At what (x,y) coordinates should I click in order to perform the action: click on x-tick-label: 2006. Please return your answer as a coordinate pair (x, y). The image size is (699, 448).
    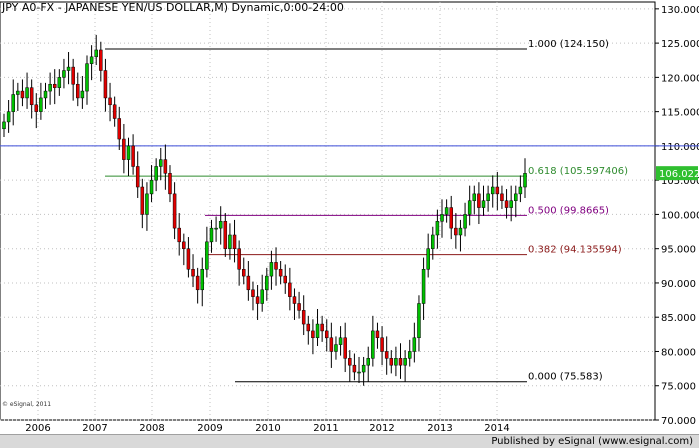
    Looking at the image, I should click on (37, 428).